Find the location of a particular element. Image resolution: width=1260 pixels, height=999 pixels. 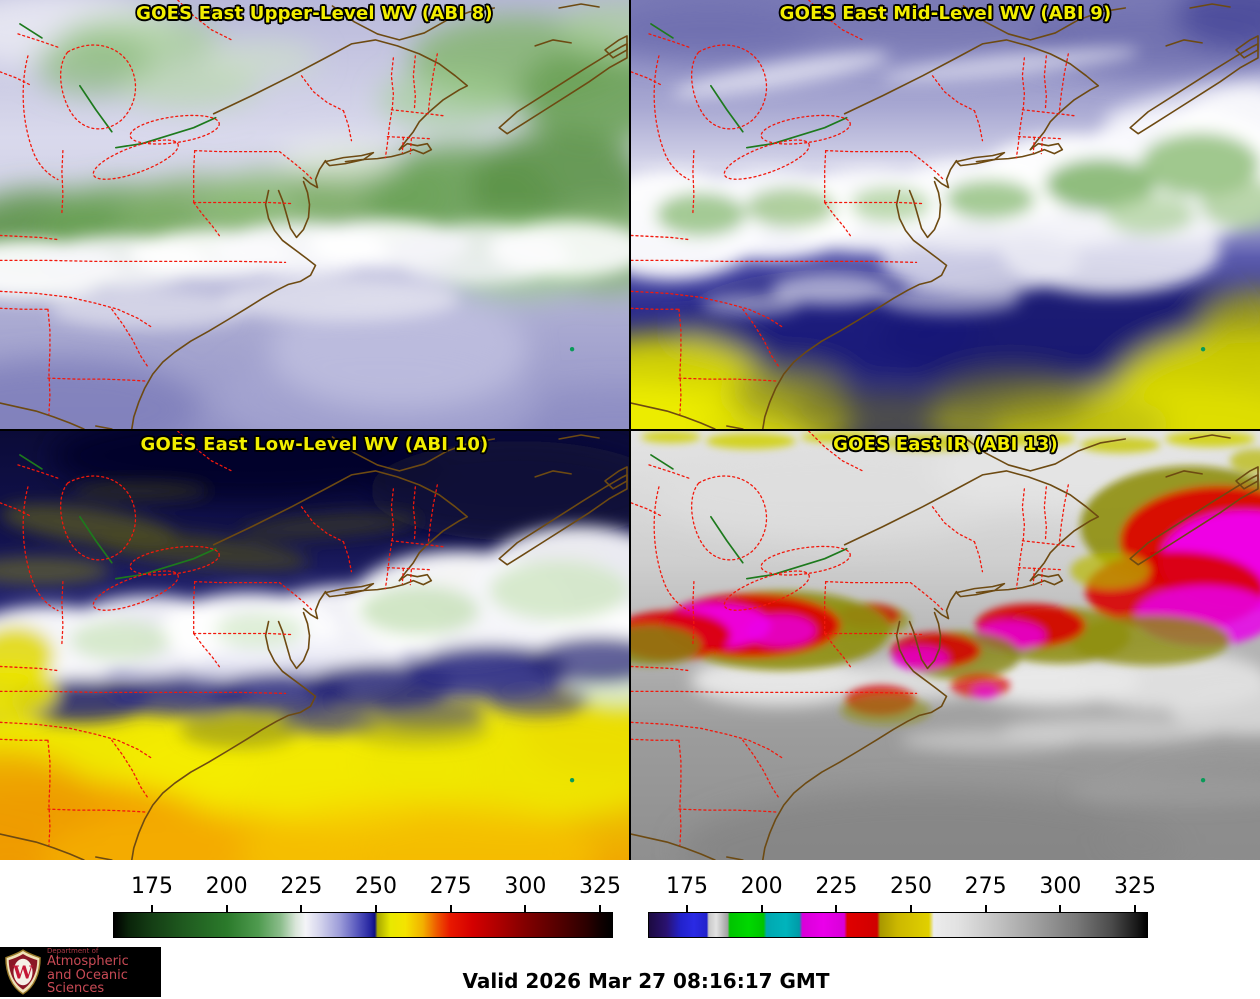

uw-crest-icon: W is located at coordinates (23, 972).